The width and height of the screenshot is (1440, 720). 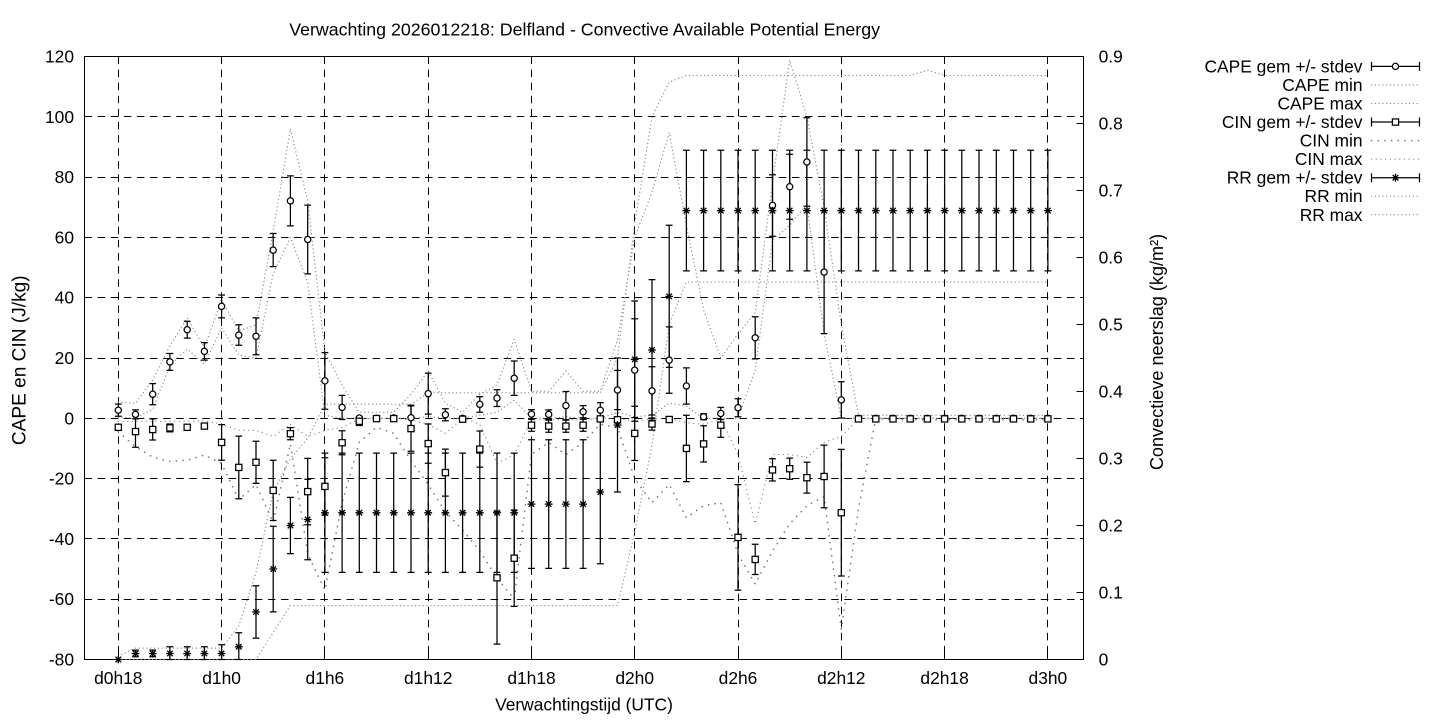 What do you see at coordinates (428, 678) in the screenshot?
I see `svg-text: d1h12` at bounding box center [428, 678].